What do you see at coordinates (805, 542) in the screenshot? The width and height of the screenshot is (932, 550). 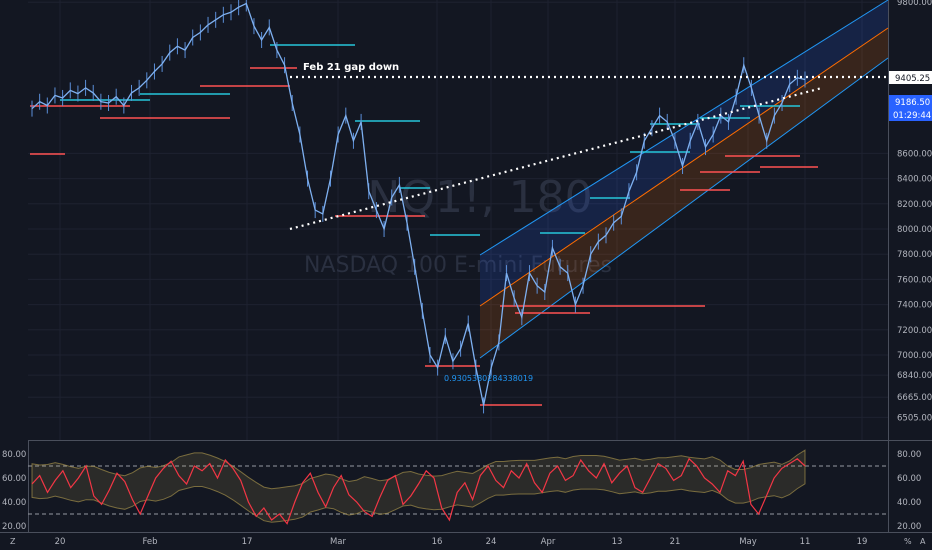 I see `time-tick-11: 11` at bounding box center [805, 542].